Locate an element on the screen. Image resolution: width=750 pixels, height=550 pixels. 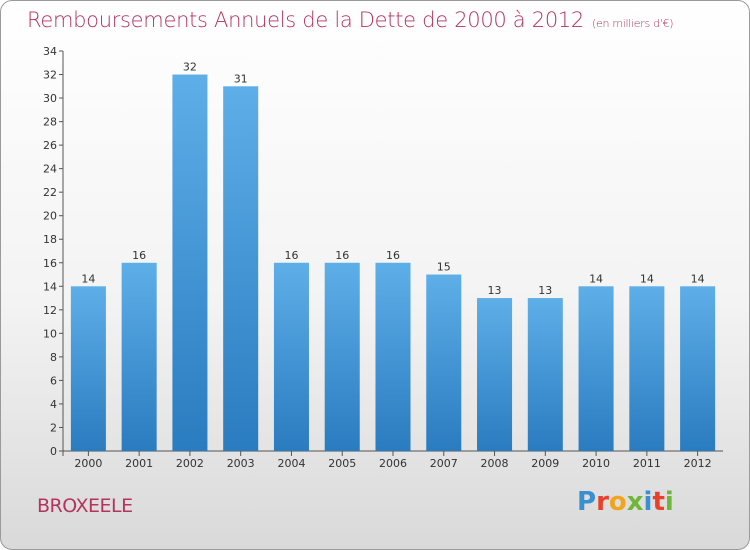
logo-letter: t is located at coordinates (658, 502).